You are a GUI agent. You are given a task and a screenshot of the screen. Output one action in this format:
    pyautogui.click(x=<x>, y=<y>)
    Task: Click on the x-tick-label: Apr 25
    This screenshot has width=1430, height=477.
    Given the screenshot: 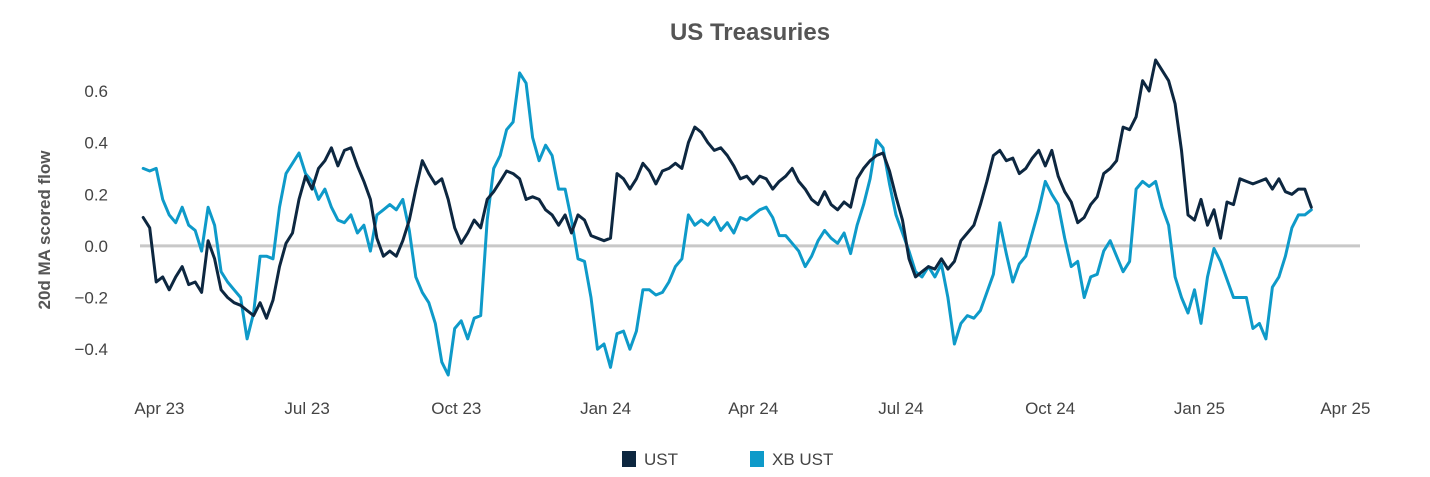 What is the action you would take?
    pyautogui.click(x=1345, y=408)
    